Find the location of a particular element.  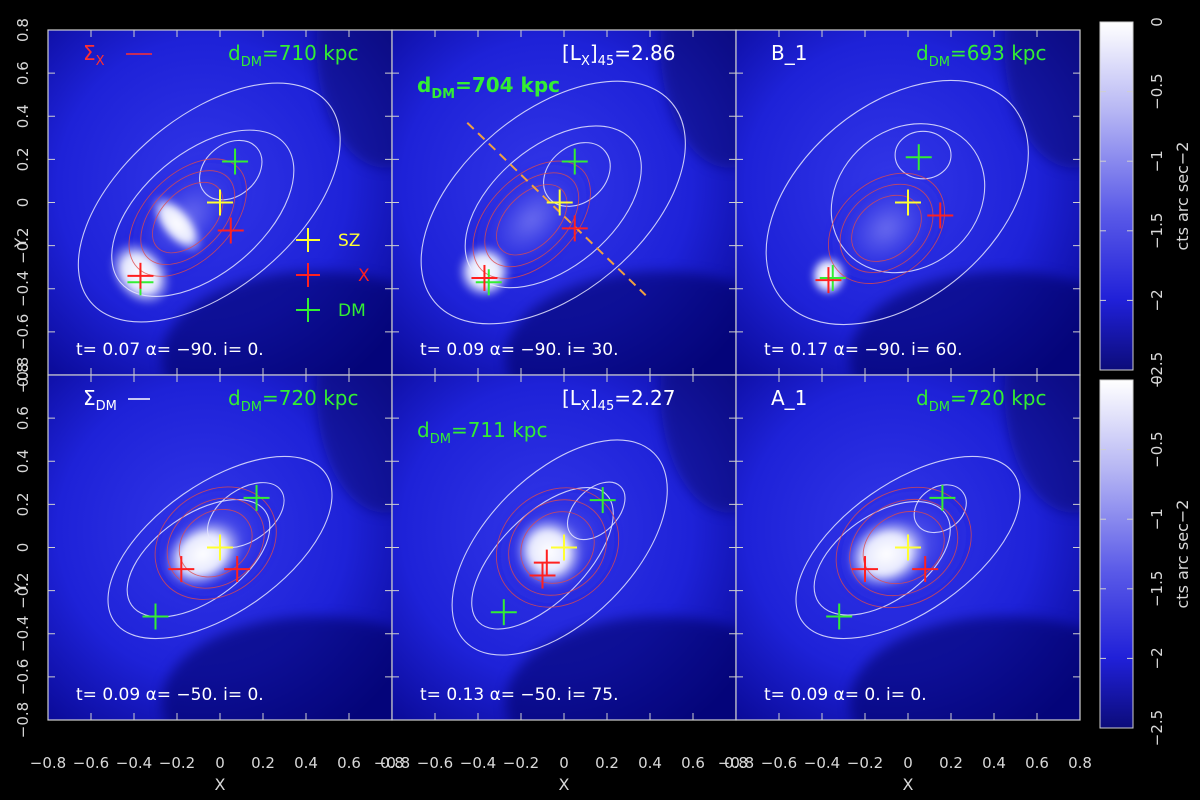

sz-peak-marker is located at coordinates (220, 547).